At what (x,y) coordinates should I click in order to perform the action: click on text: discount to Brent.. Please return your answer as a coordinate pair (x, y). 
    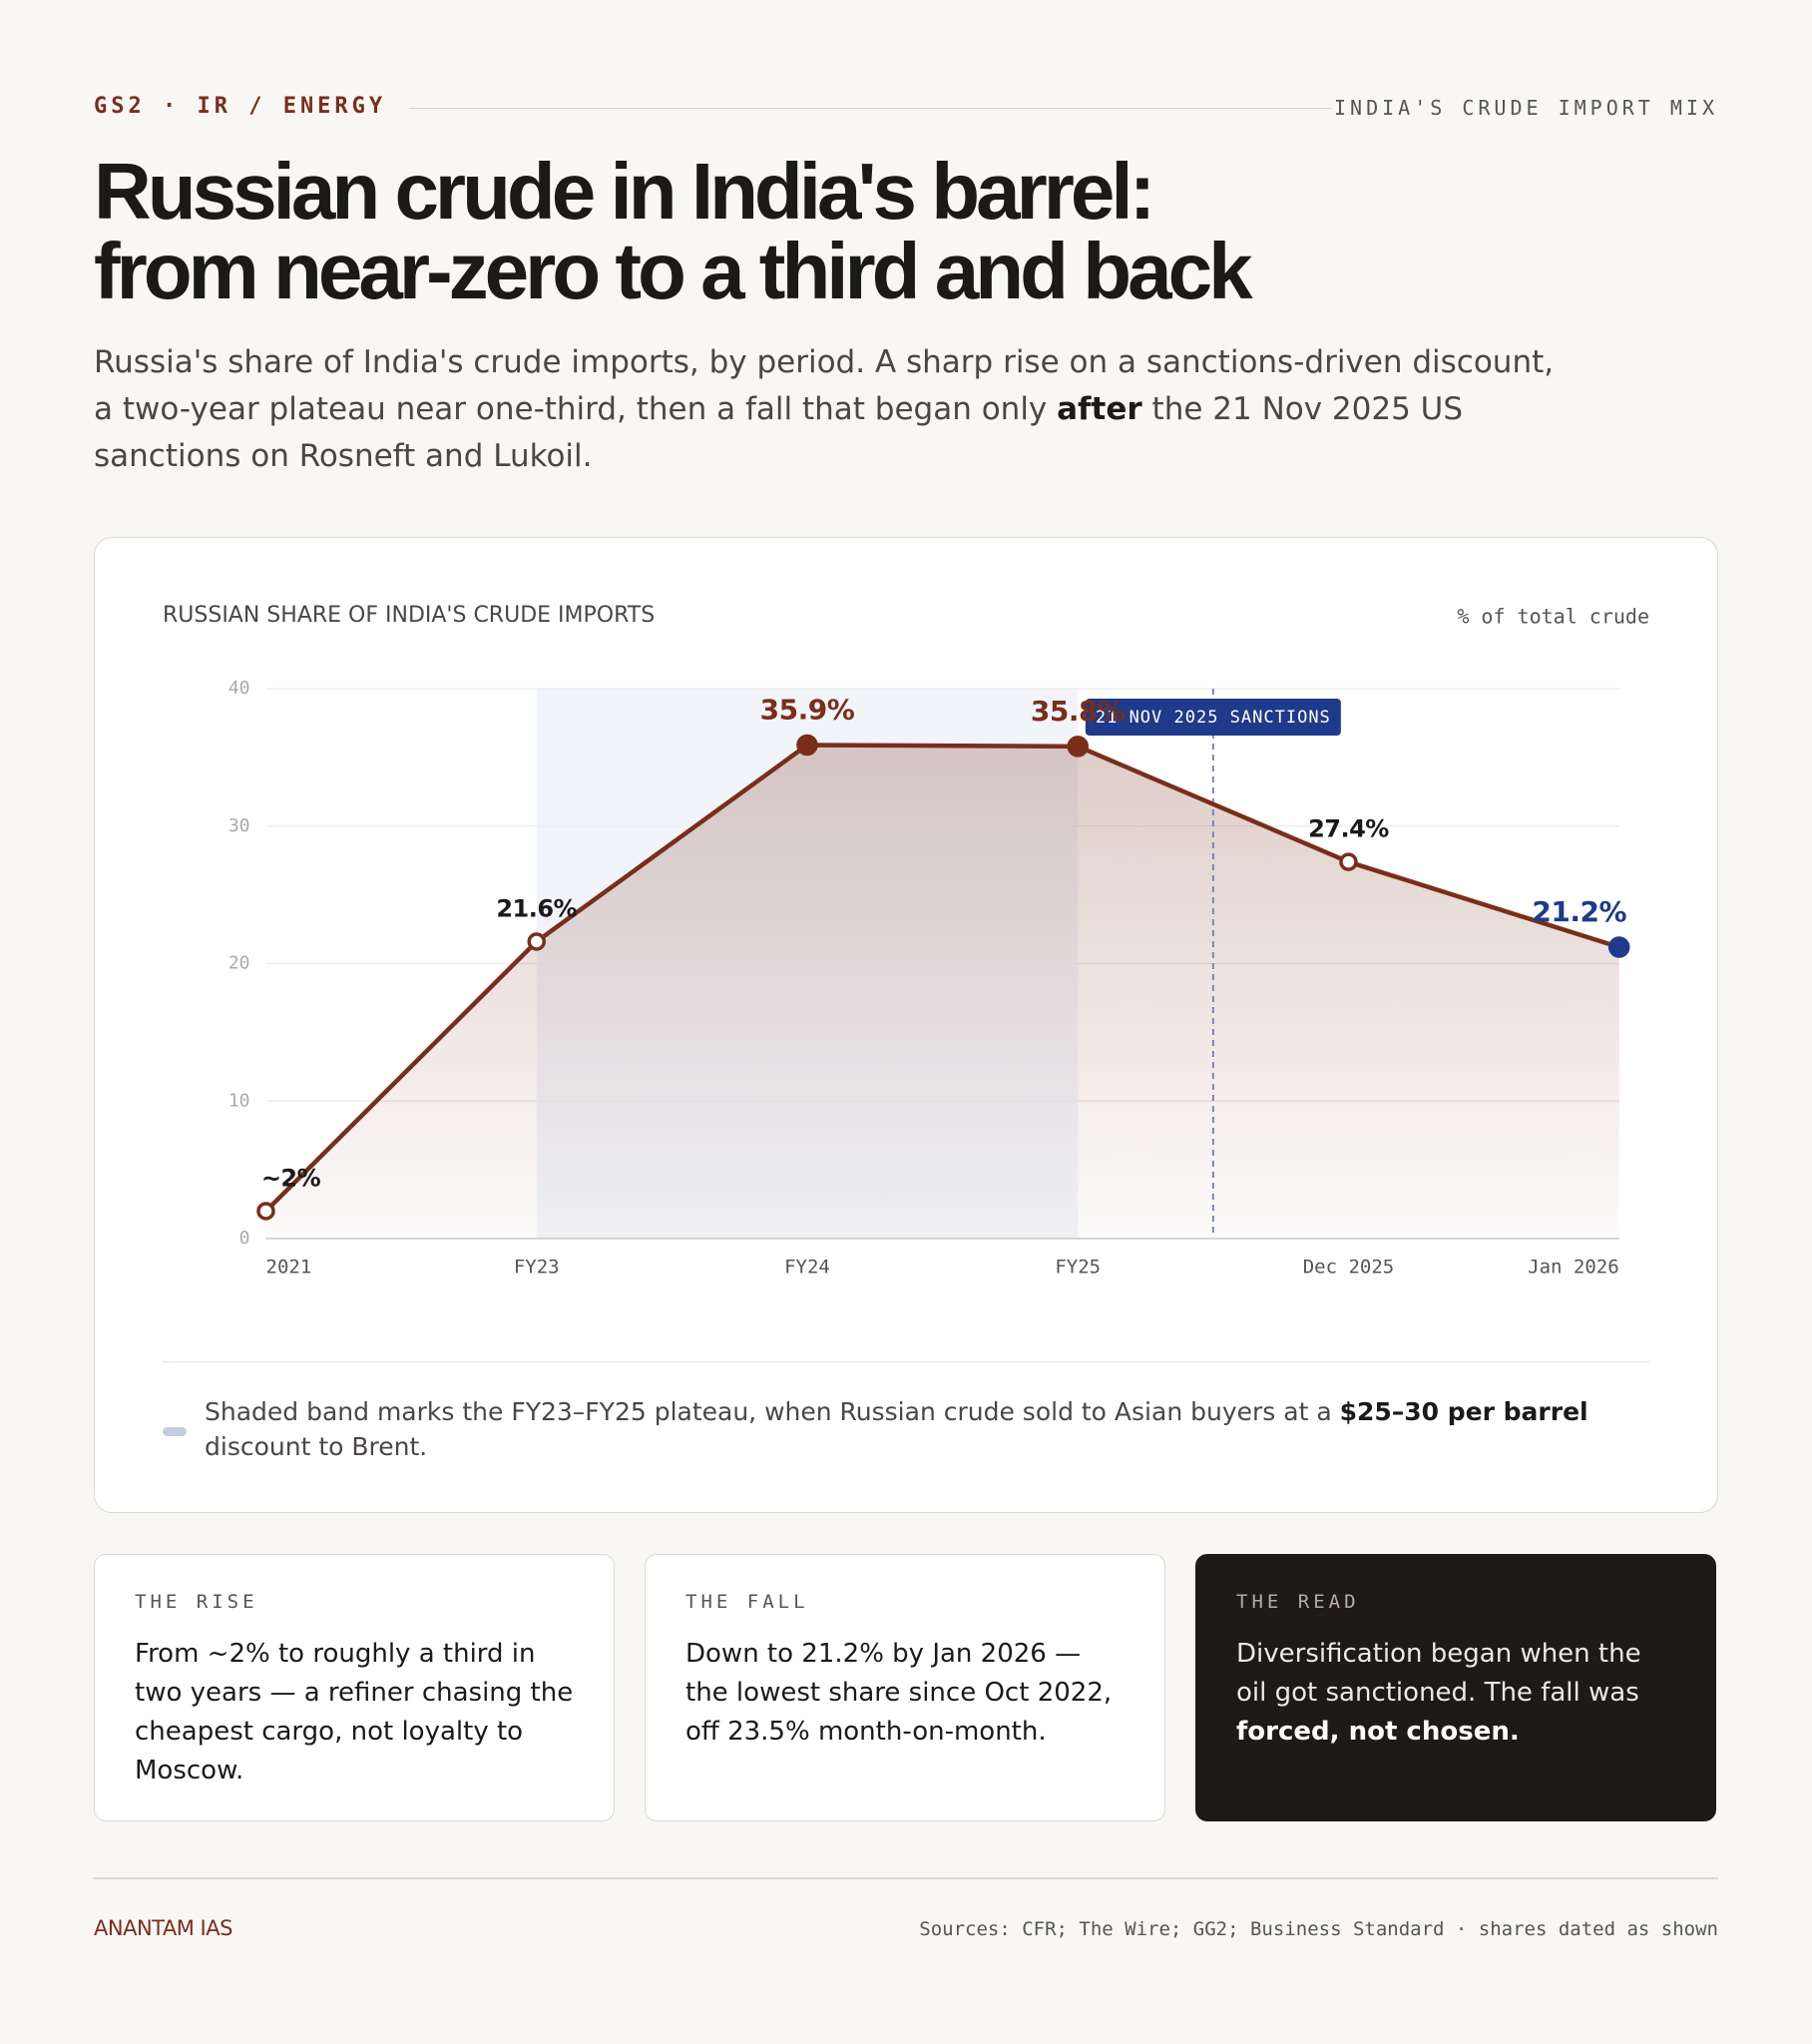
    Looking at the image, I should click on (316, 1446).